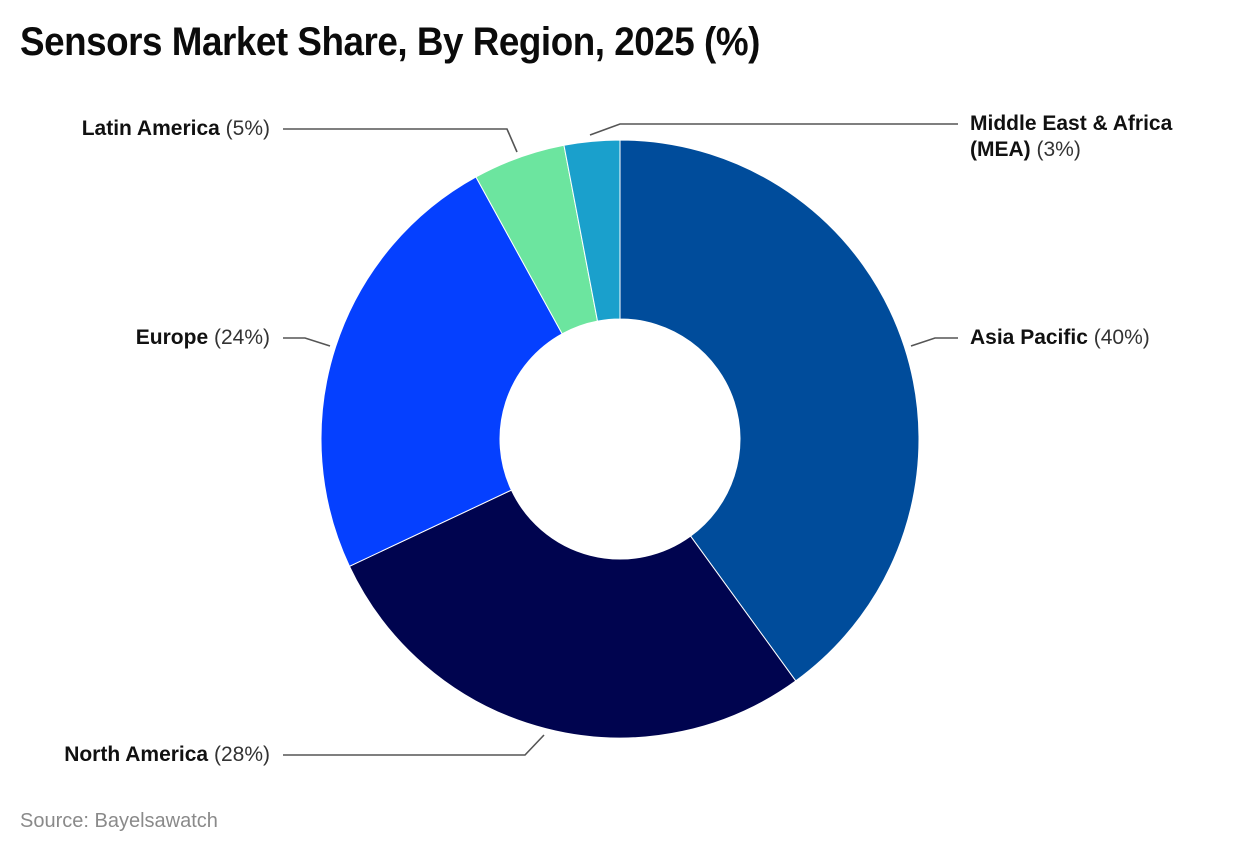 This screenshot has height=856, width=1240. Describe the element at coordinates (1029, 337) in the screenshot. I see `label-name: Asia Pacific` at that location.